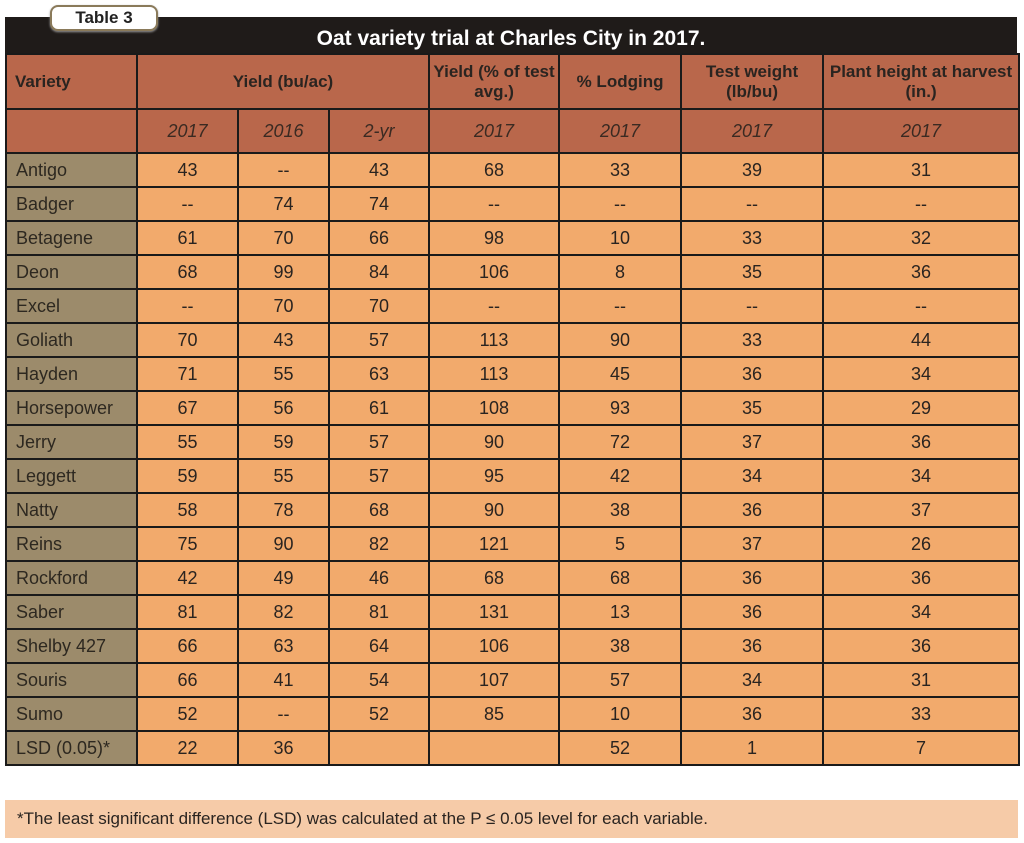  What do you see at coordinates (71, 646) in the screenshot?
I see `variety-name: Shelby 427` at bounding box center [71, 646].